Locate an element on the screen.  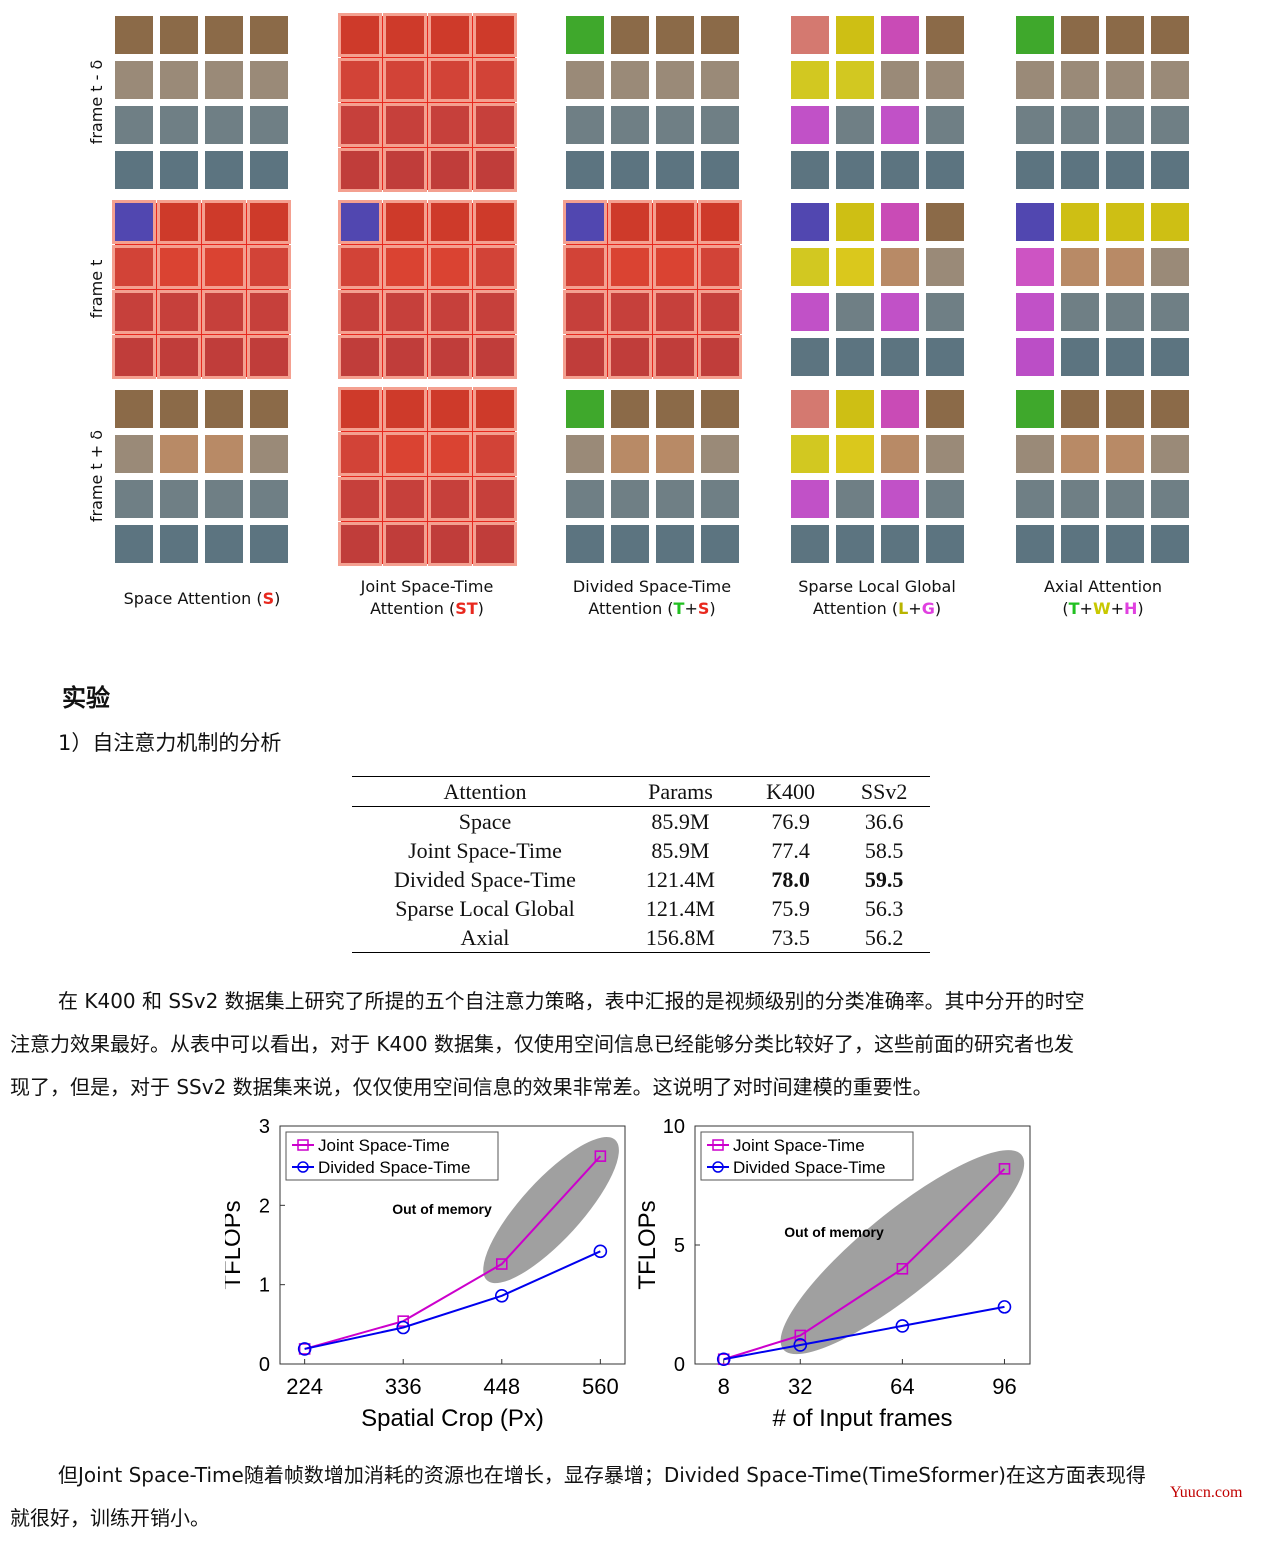
x-axis-label: Spatial Crop (Px) is located at coordinates (452, 1418).